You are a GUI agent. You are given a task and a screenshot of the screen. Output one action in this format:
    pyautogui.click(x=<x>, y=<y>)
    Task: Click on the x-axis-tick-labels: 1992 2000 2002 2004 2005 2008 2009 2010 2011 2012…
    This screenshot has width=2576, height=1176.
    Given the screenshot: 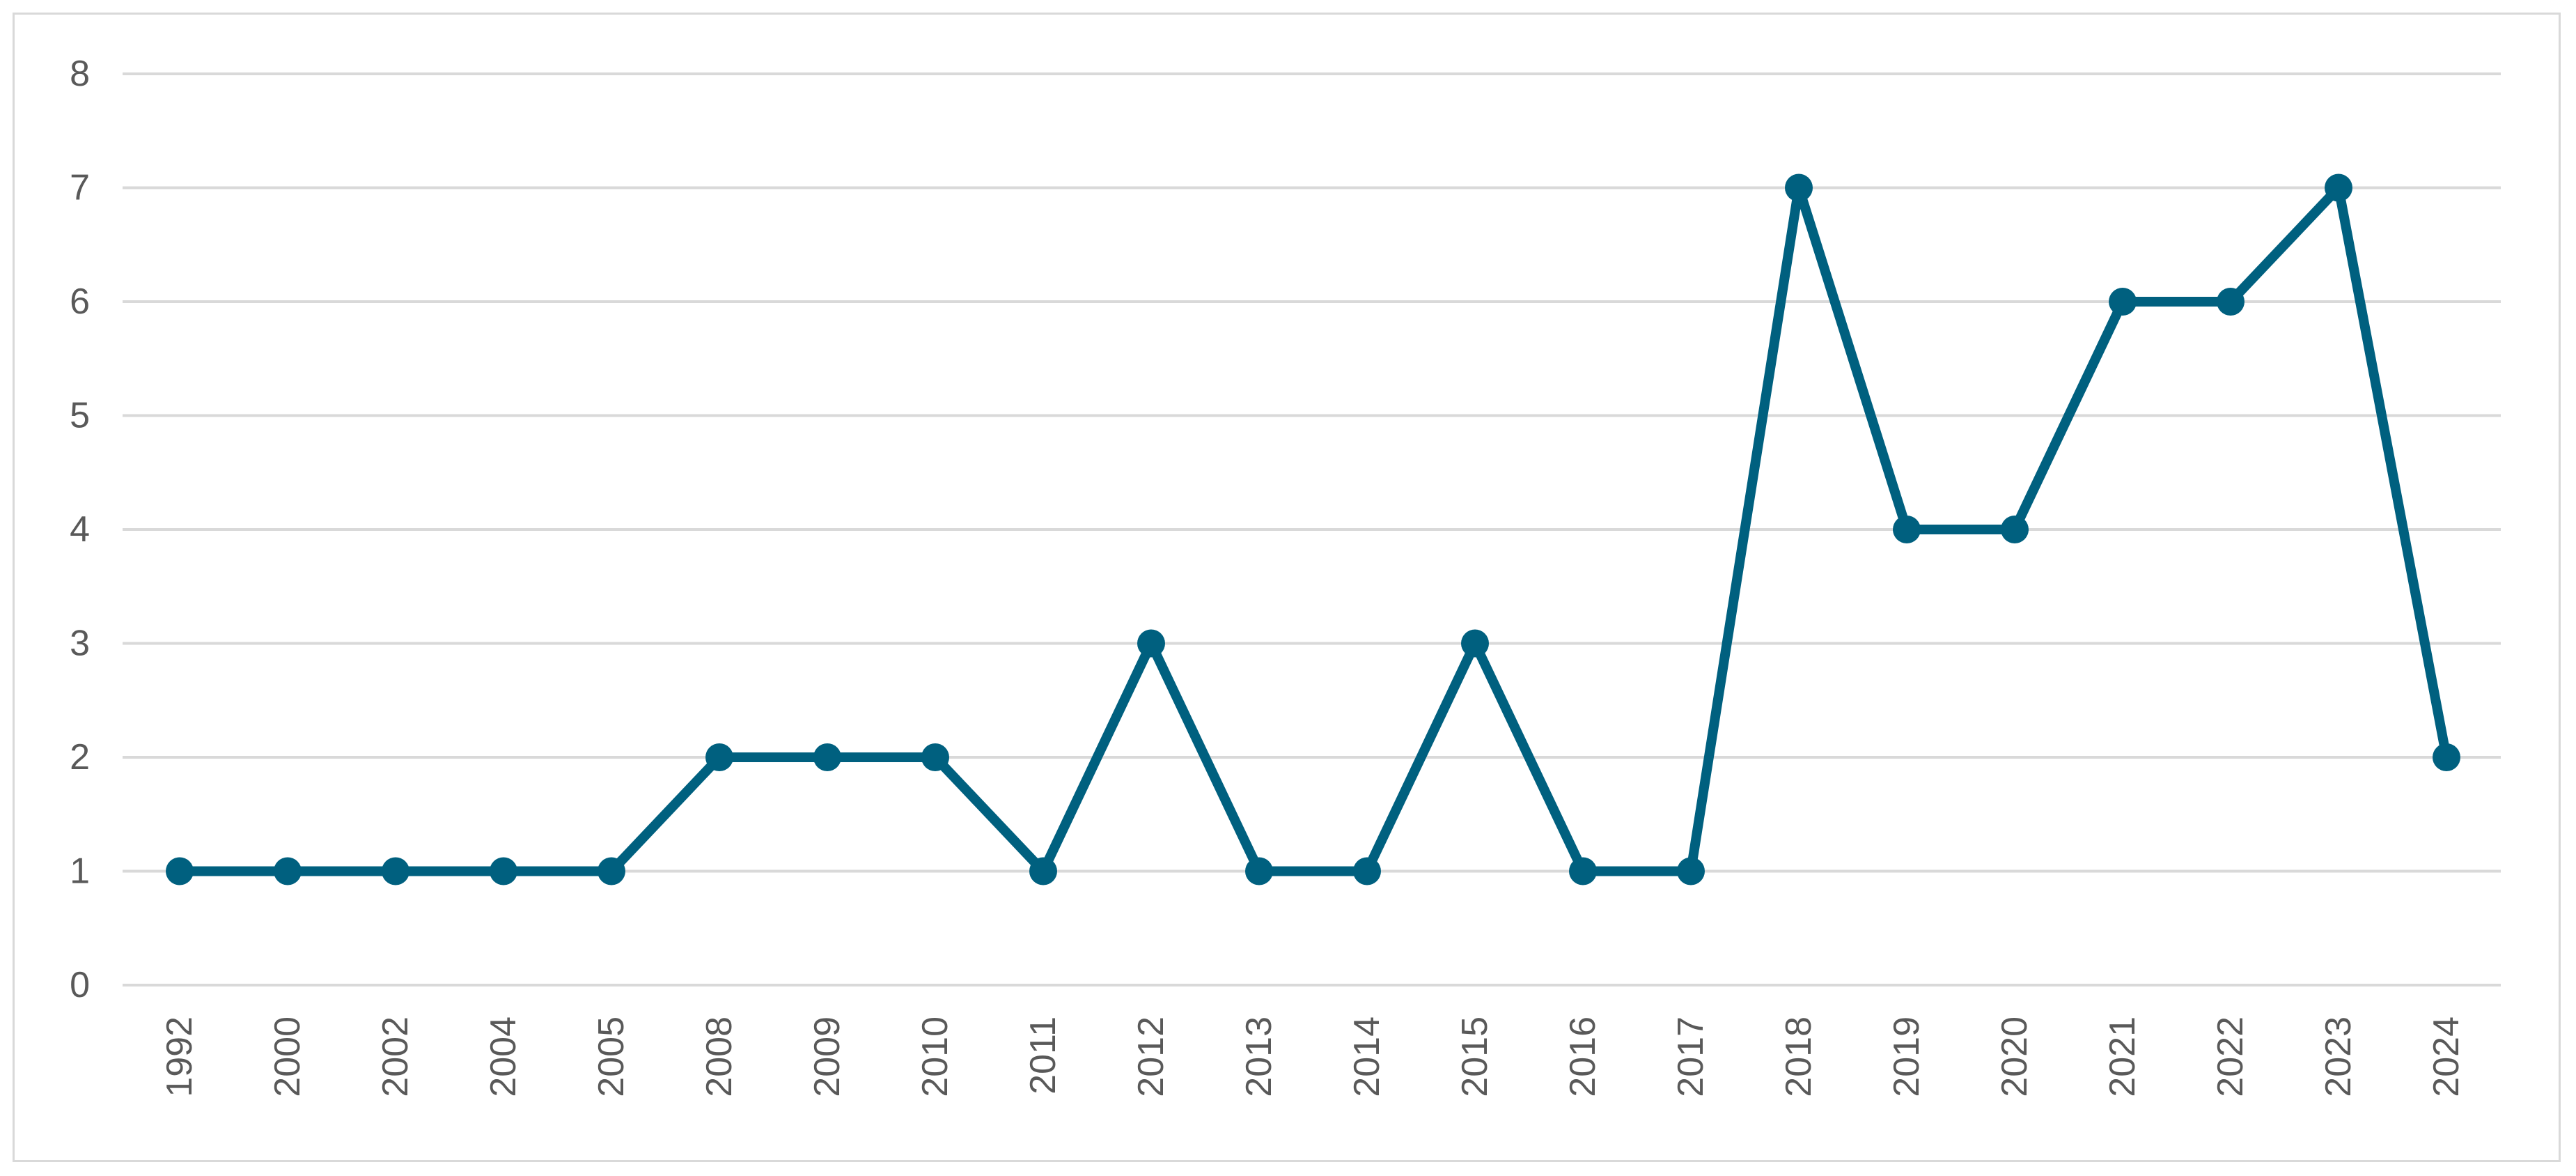 What is the action you would take?
    pyautogui.click(x=1313, y=1056)
    